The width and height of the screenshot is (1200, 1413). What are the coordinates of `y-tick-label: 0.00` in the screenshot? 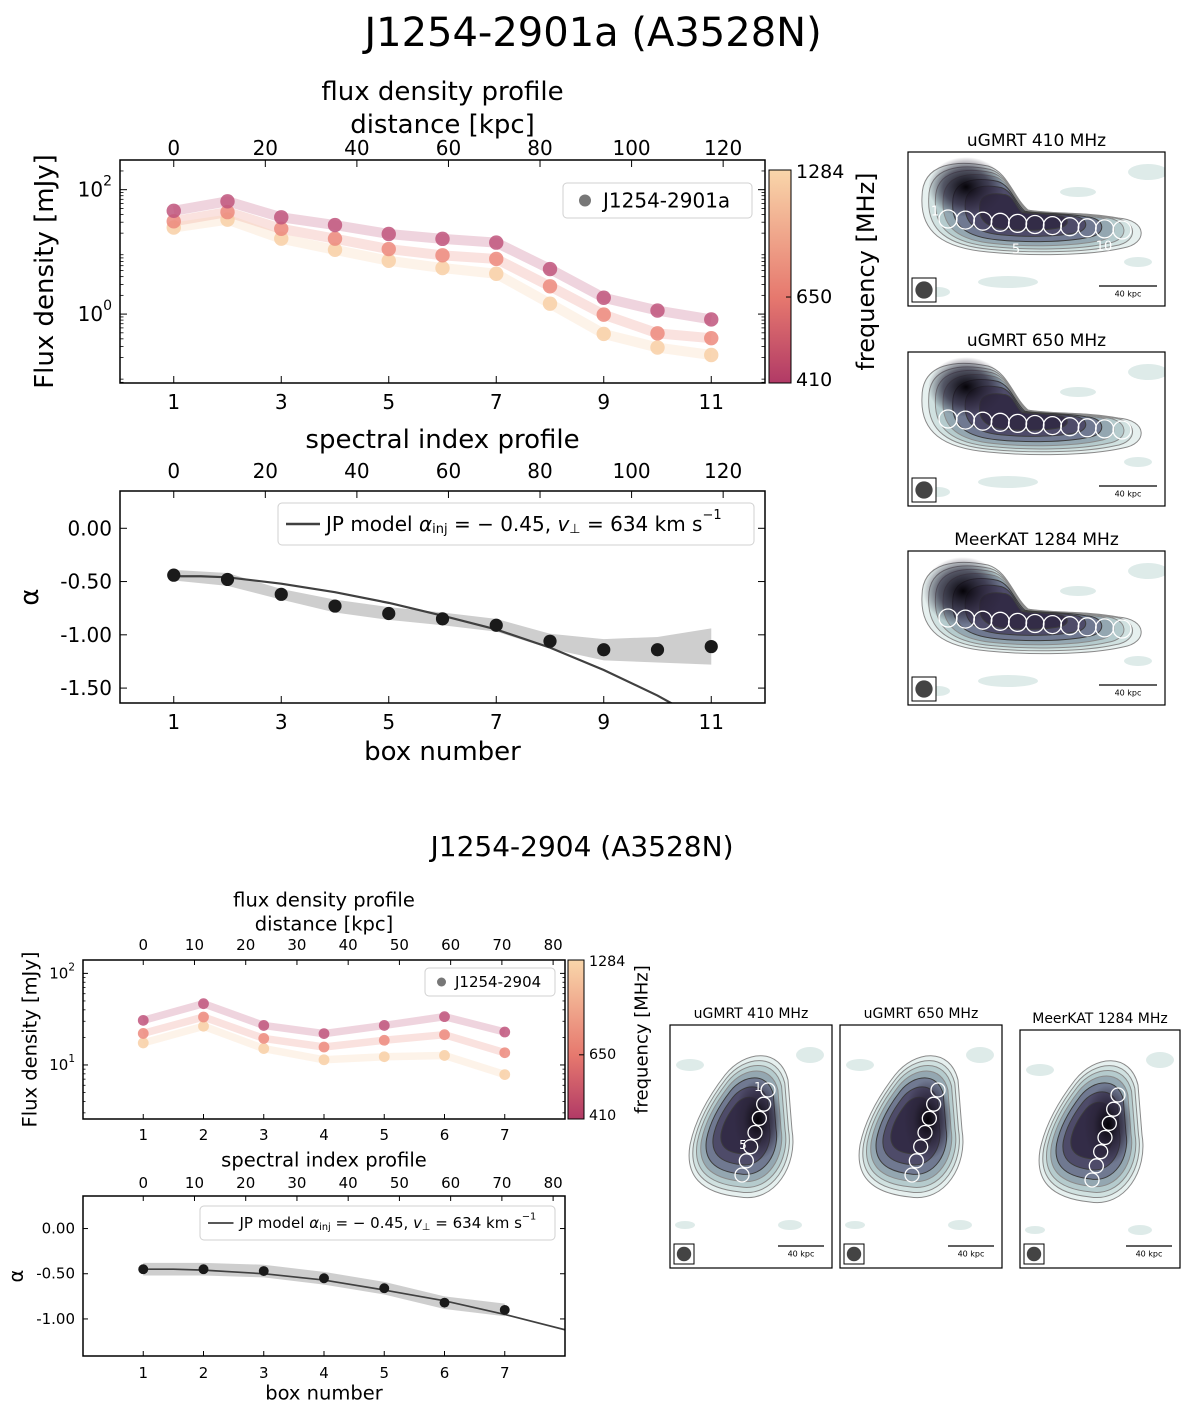 It's located at (58, 1229).